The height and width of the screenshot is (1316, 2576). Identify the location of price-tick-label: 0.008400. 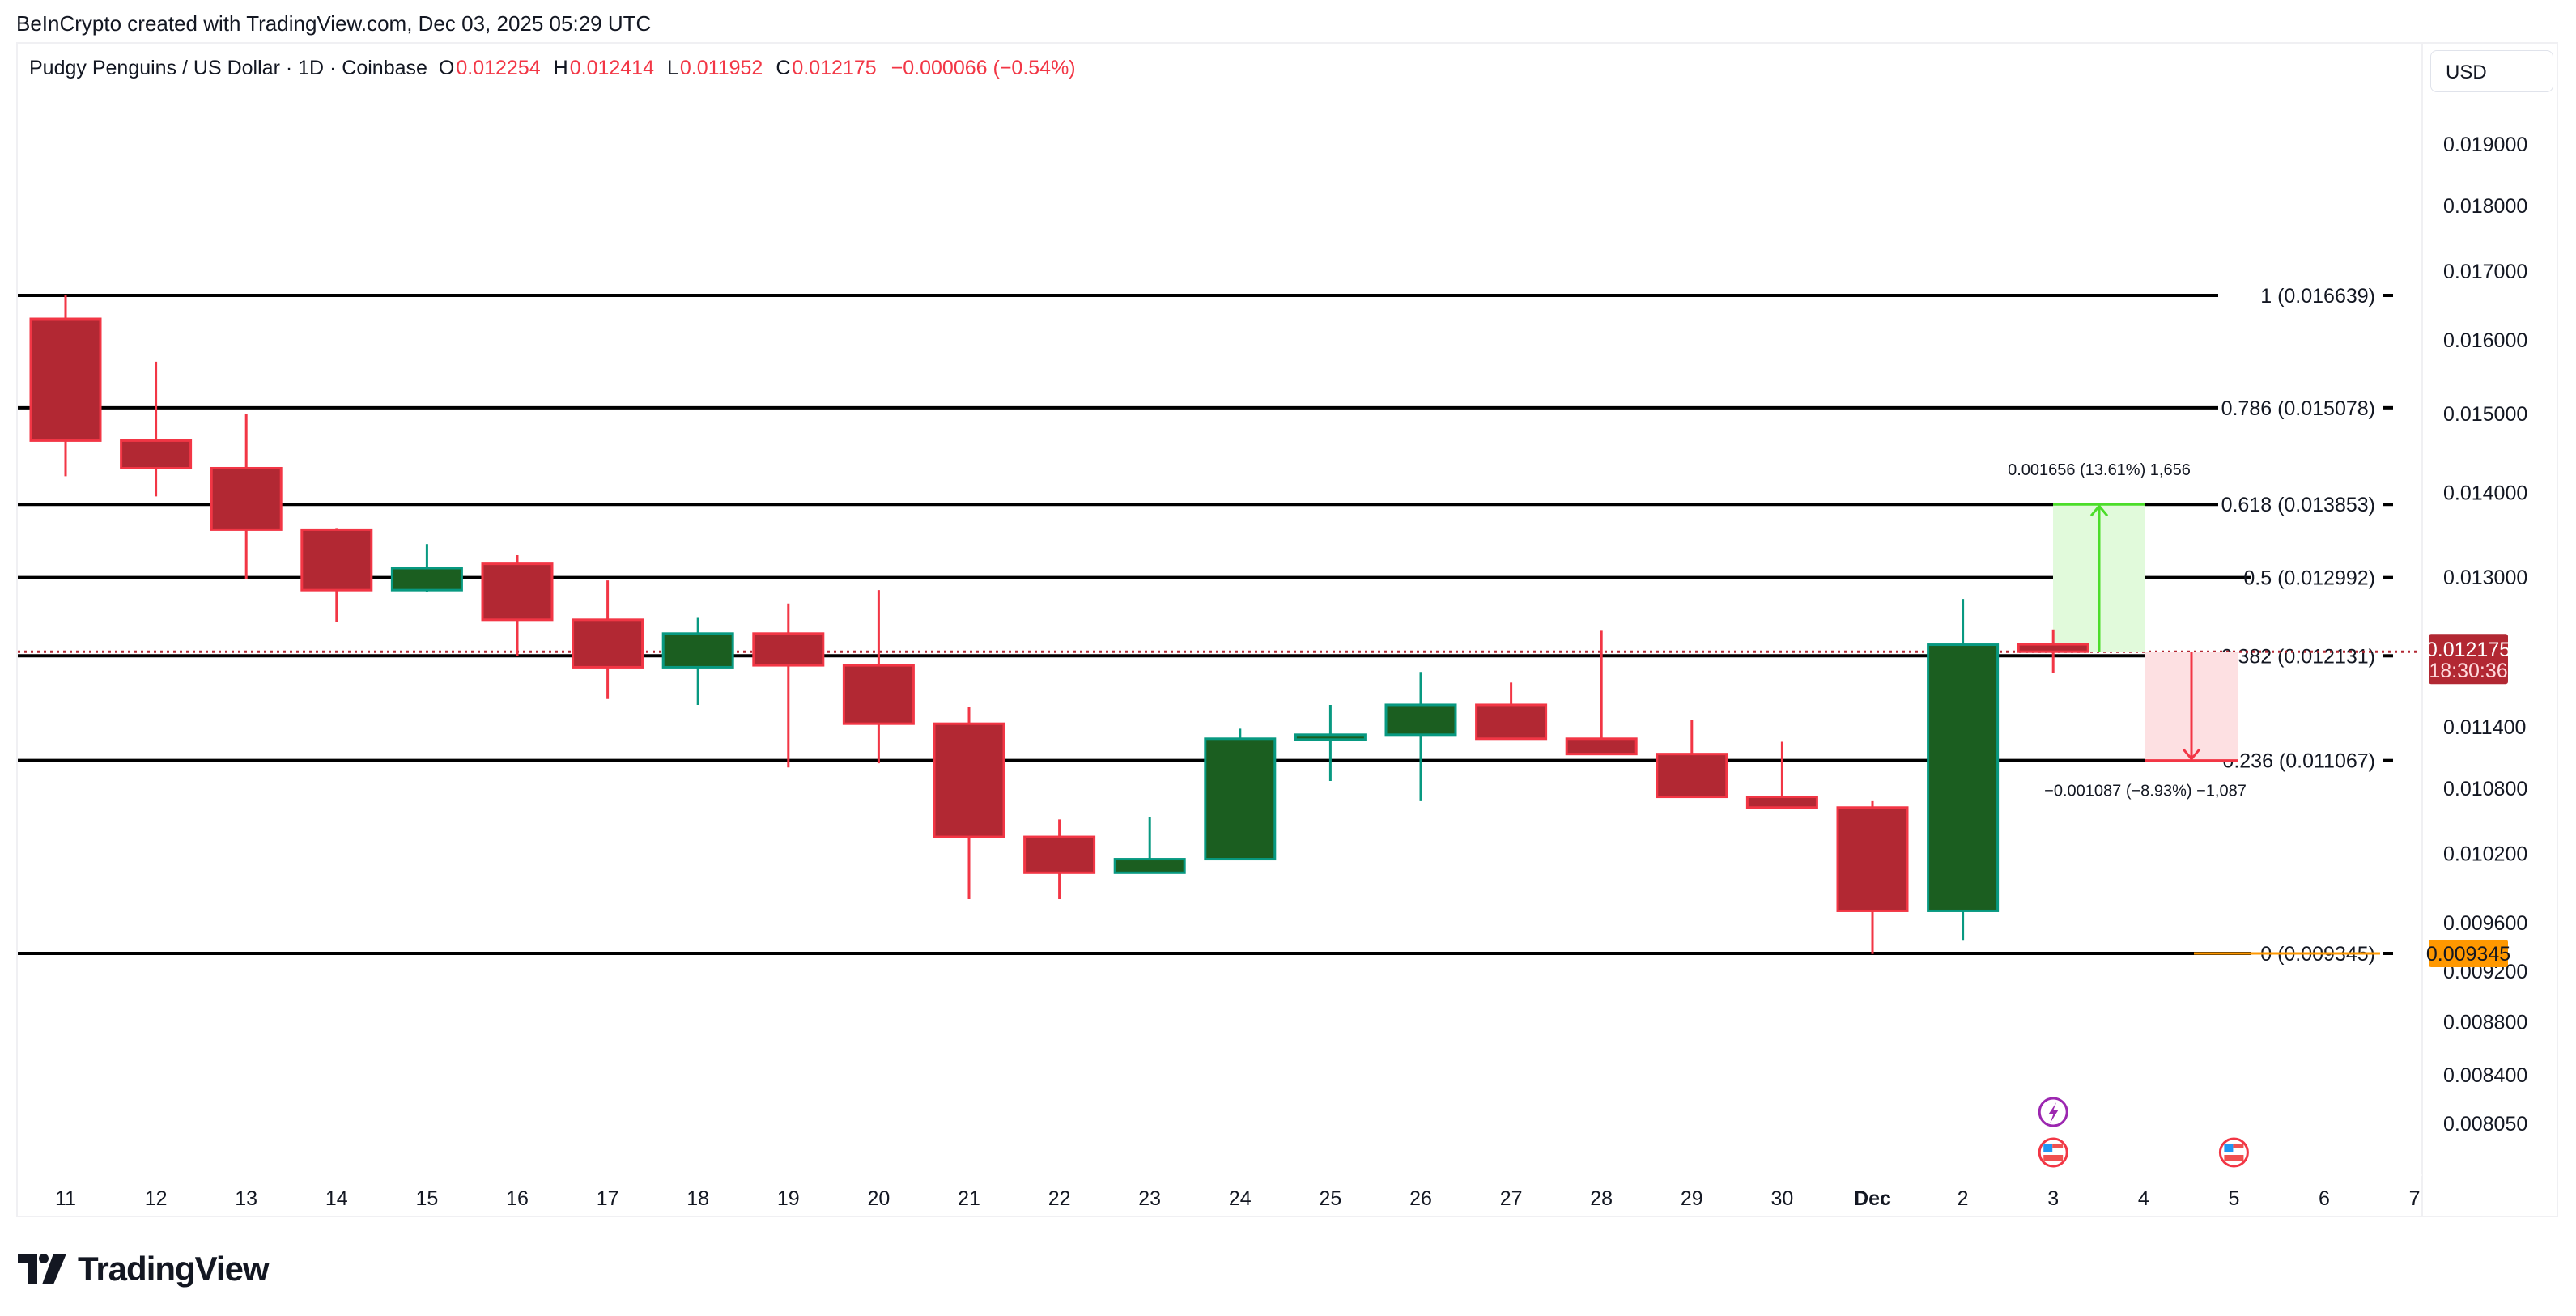
(2485, 1075).